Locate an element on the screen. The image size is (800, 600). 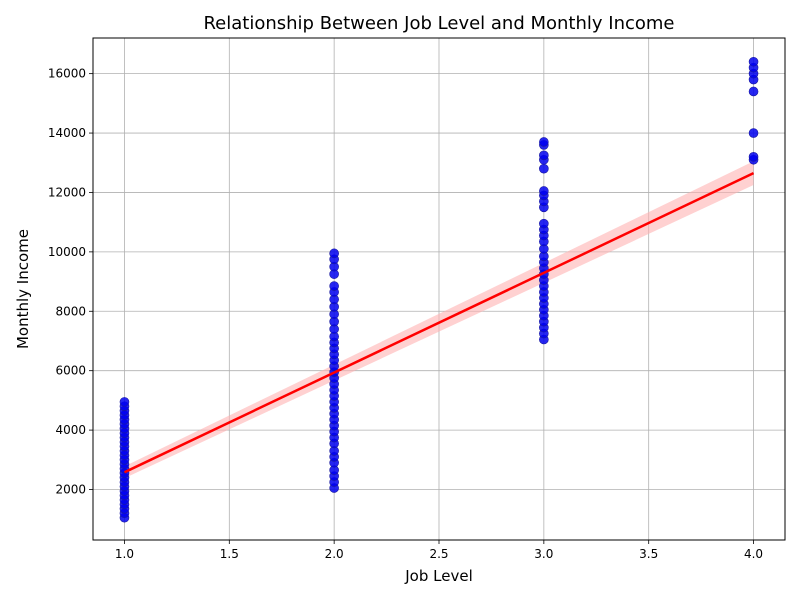
x-tick-label: 2.0 is located at coordinates (334, 554).